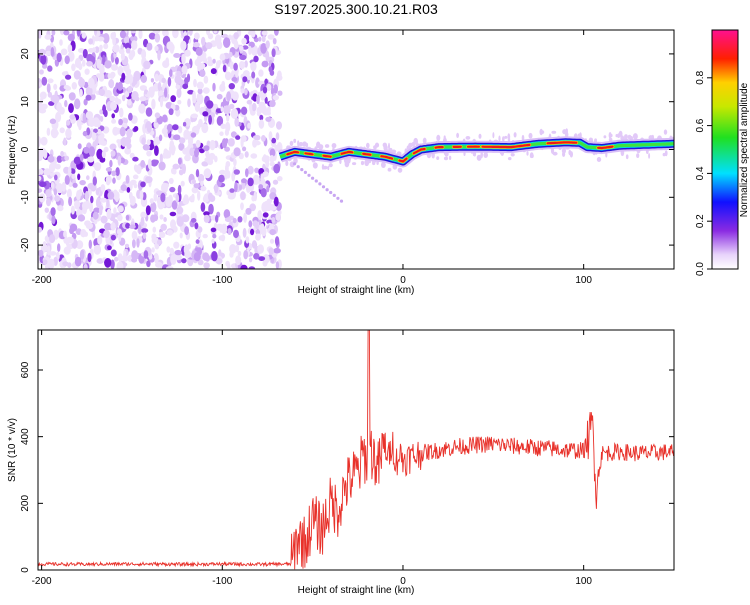  Describe the element at coordinates (222, 581) in the screenshot. I see `x-tick-label: -100` at that location.